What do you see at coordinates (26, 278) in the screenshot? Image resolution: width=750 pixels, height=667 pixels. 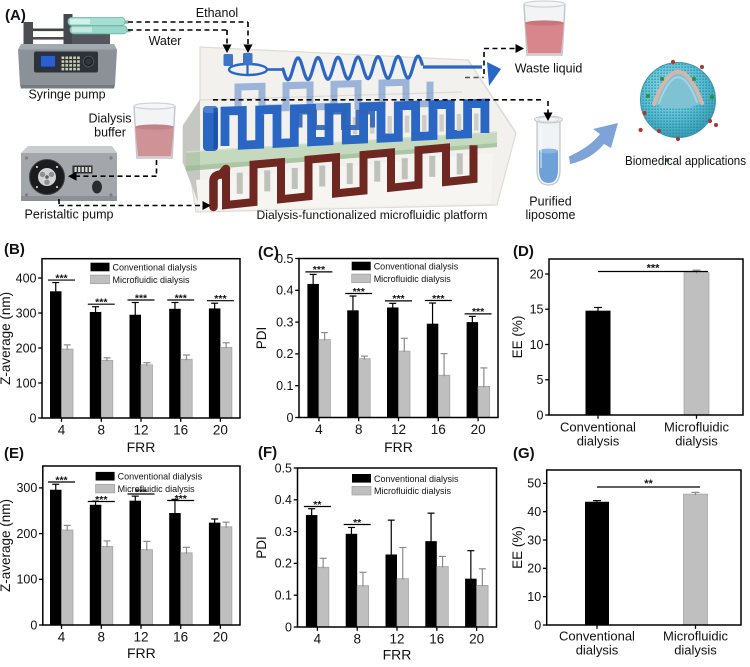 I see `svg-text: 400` at bounding box center [26, 278].